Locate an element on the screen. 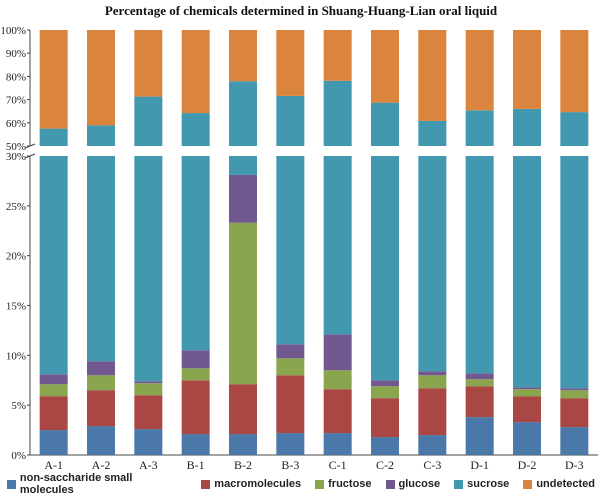 Image resolution: width=602 pixels, height=496 pixels. x-tick-label: A-2 is located at coordinates (101, 465).